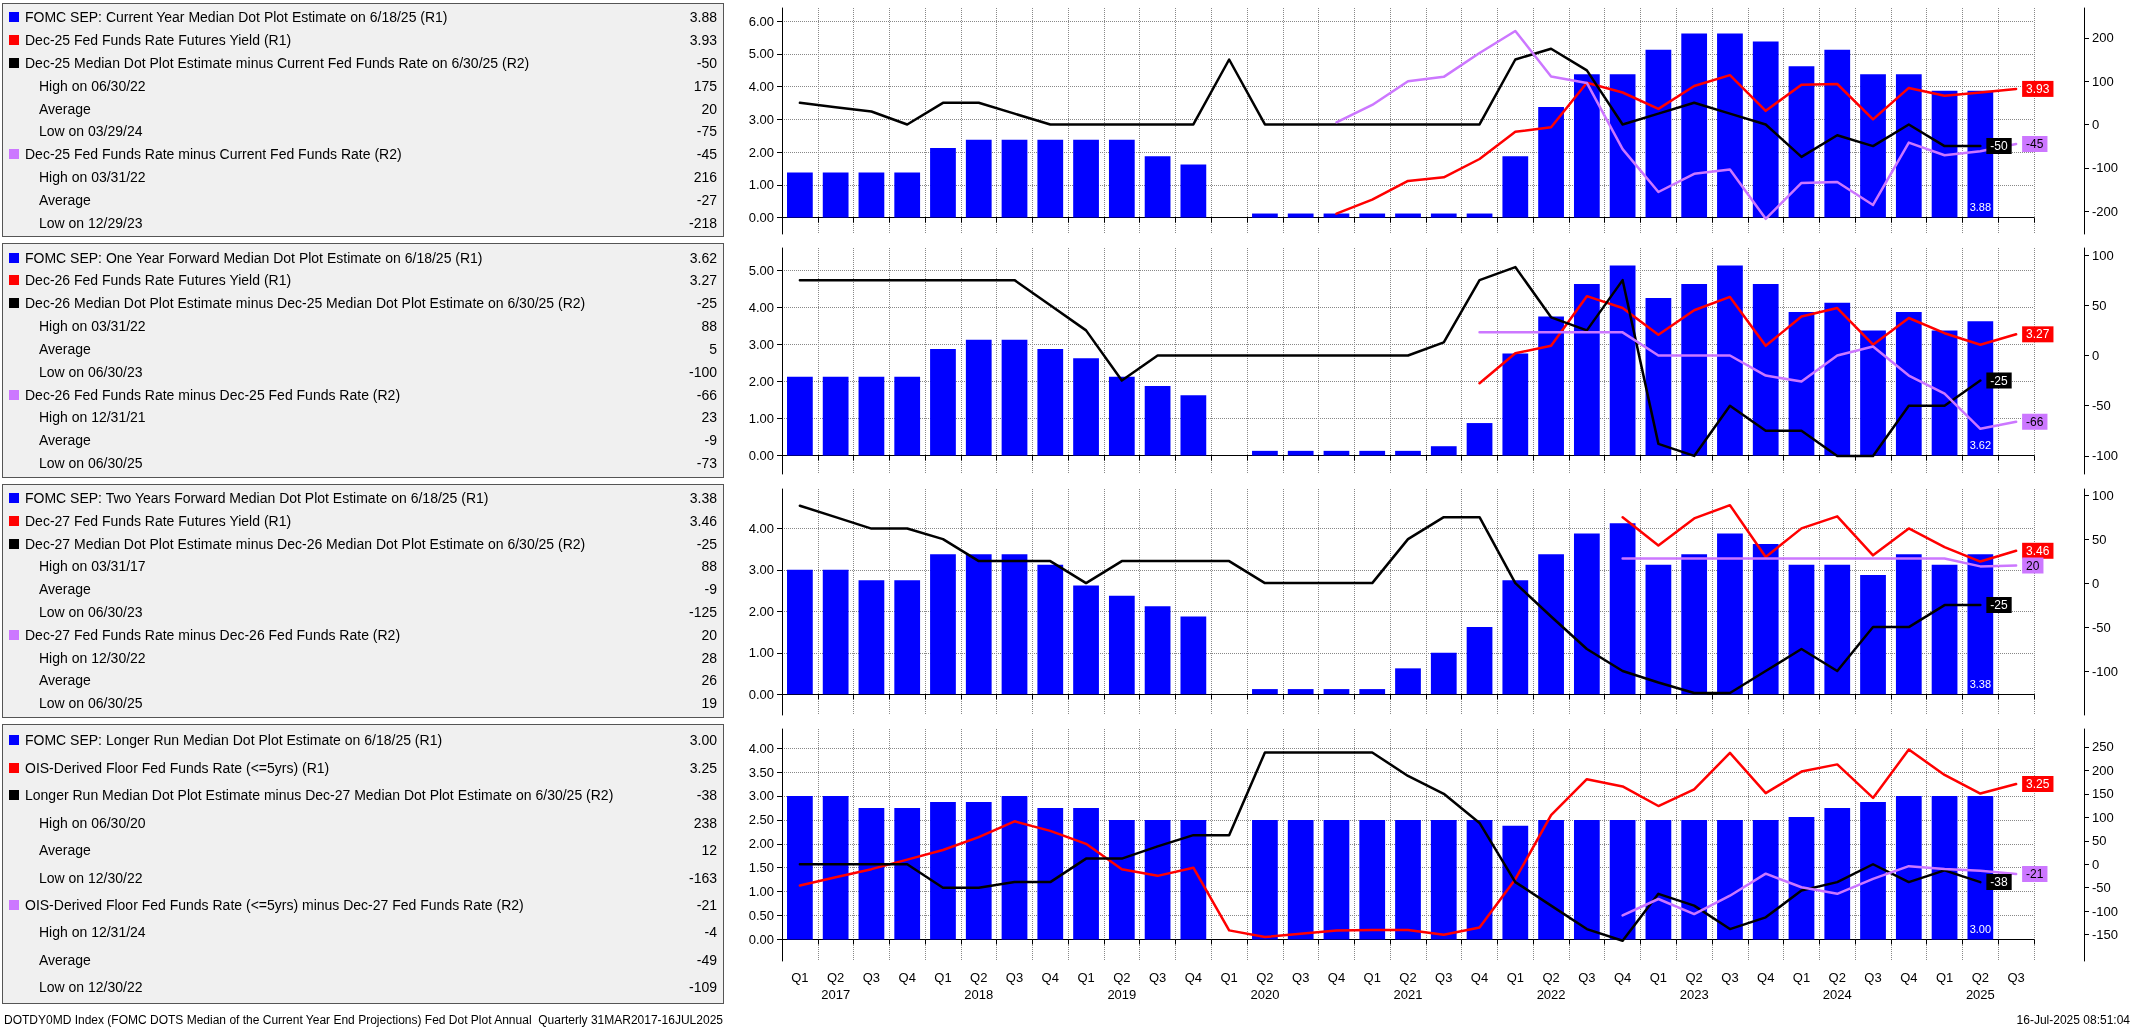 Image resolution: width=2134 pixels, height=1029 pixels. What do you see at coordinates (2103, 81) in the screenshot?
I see `y2-tick-label: 100` at bounding box center [2103, 81].